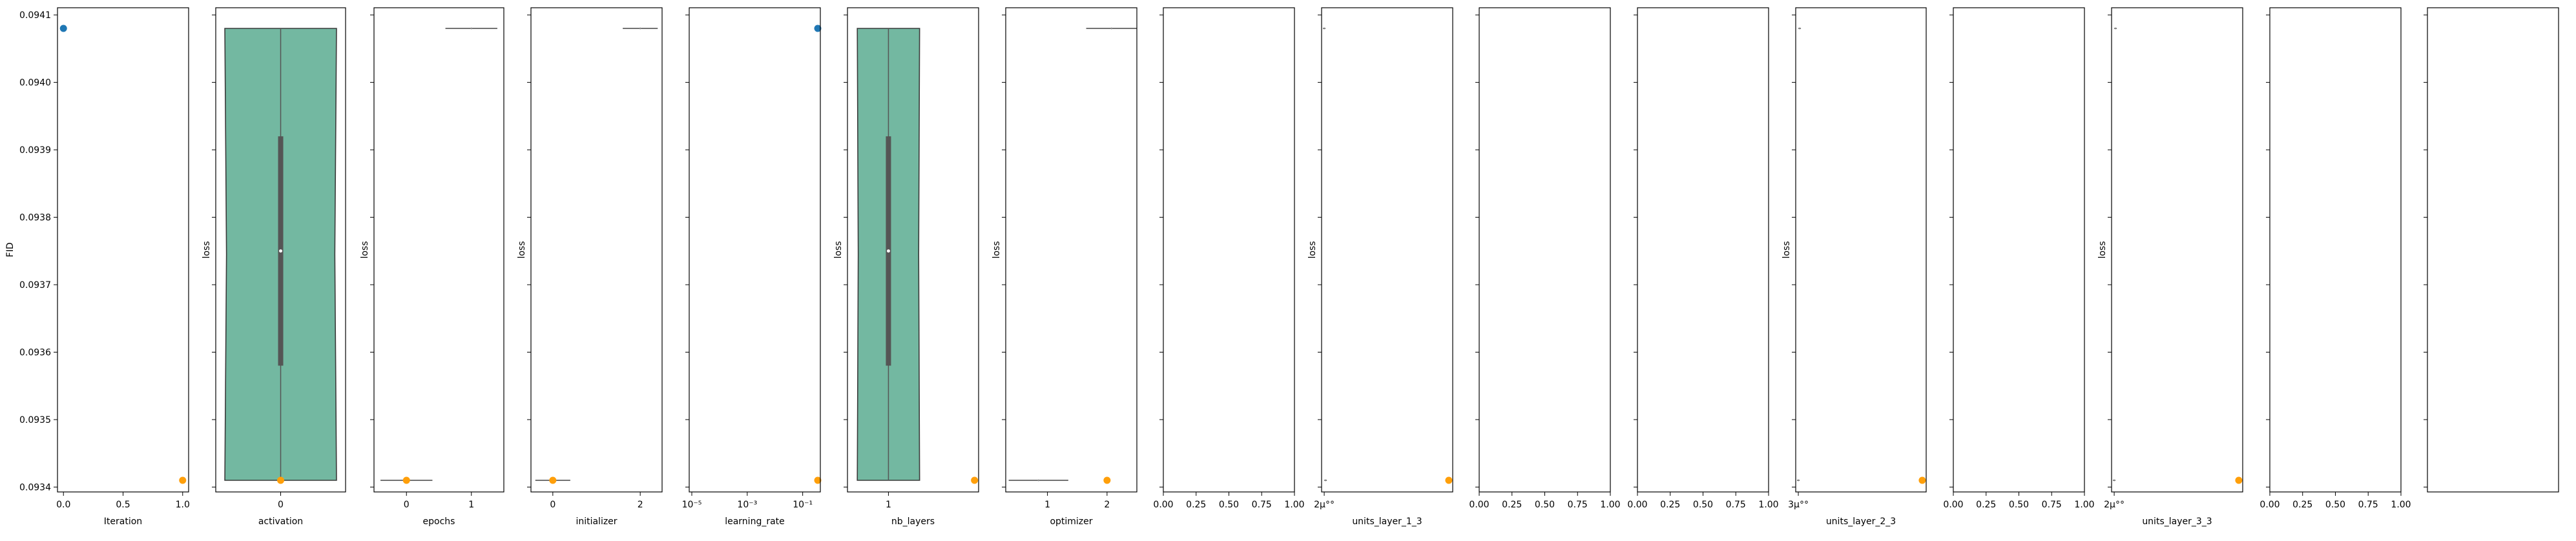 The height and width of the screenshot is (541, 2576). I want to click on panel-10: 0.00 0.25 0.50 0.75 1.00, so click(1545, 259).